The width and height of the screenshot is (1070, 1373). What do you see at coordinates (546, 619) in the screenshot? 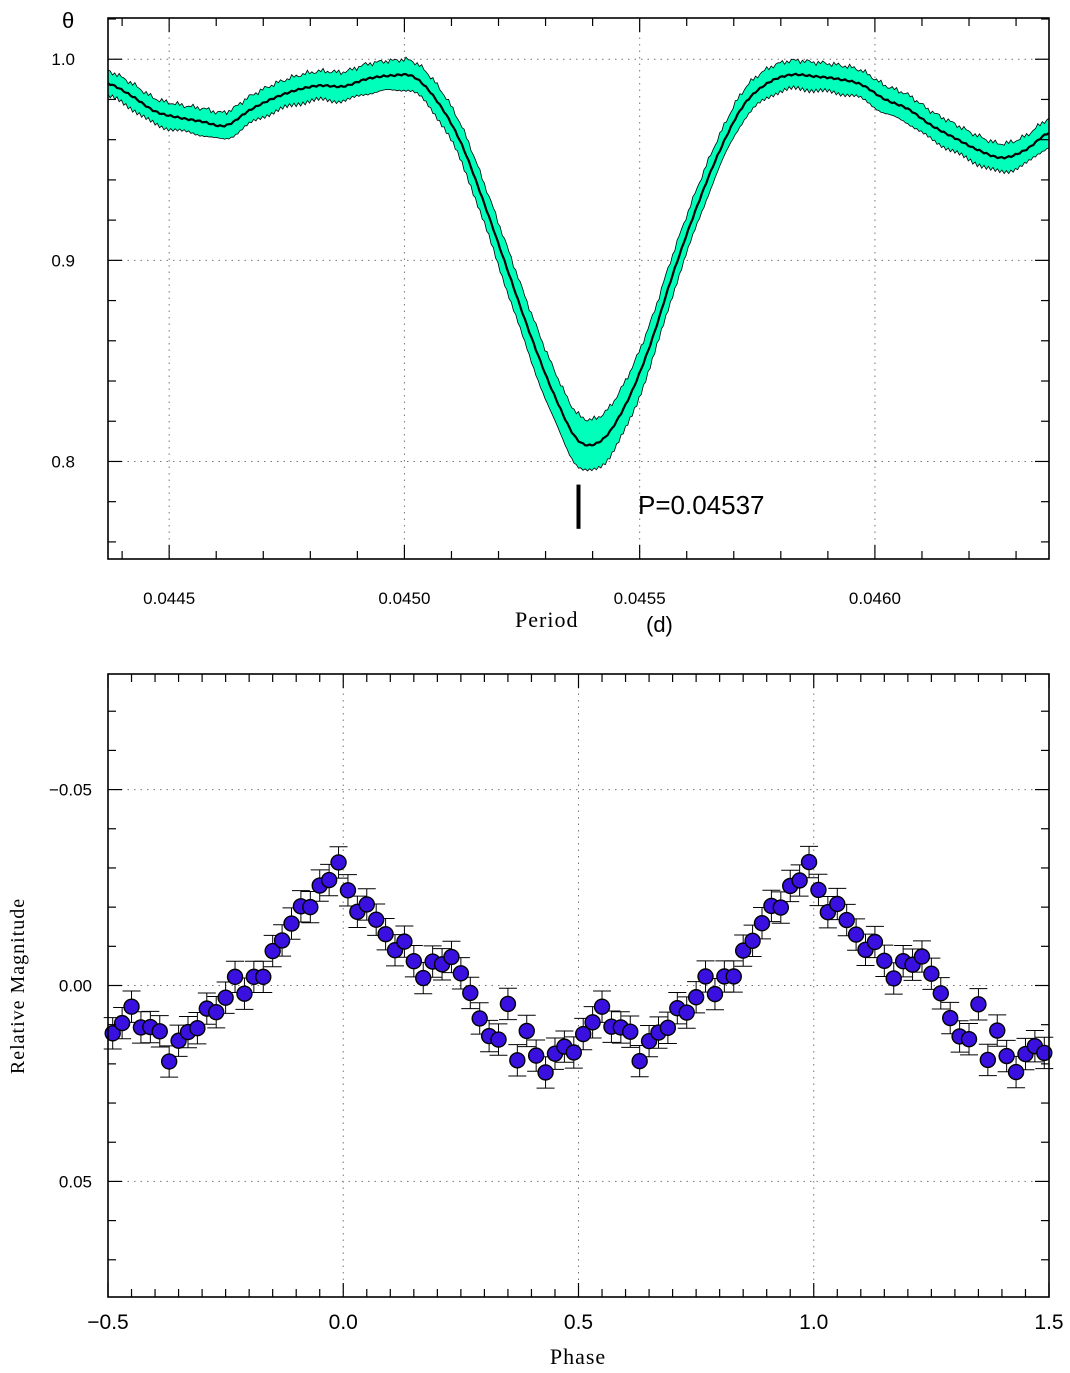
I see `top-x-axis-label: Period` at bounding box center [546, 619].